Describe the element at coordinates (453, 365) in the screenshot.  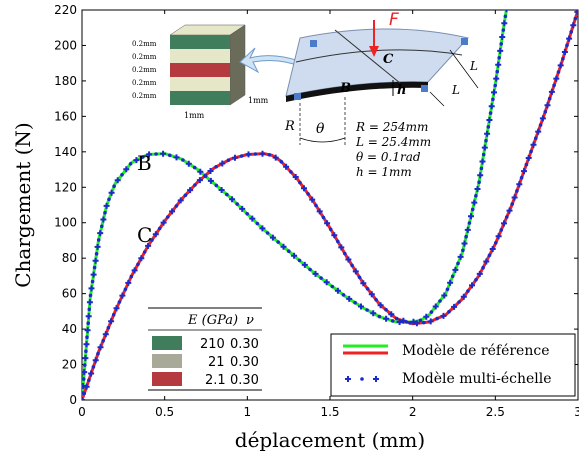
I see `legend-box` at that location.